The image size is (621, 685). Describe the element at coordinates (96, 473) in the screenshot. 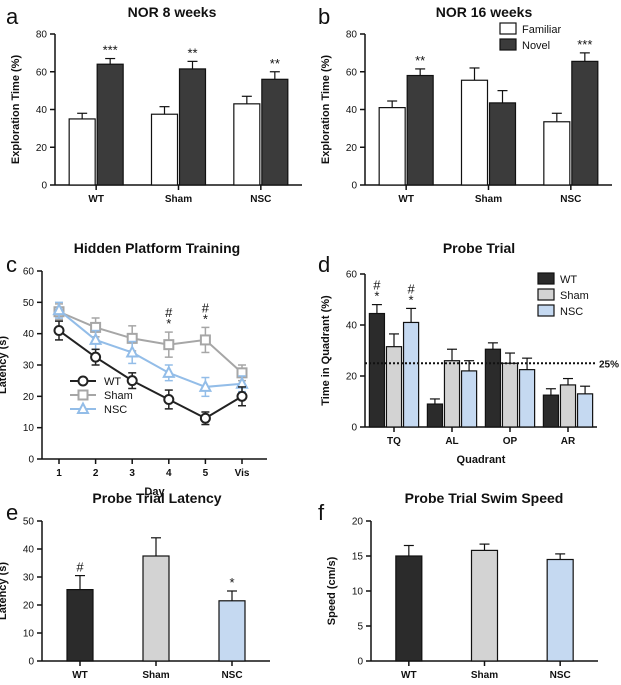

I see `x-tick-label: 2` at that location.